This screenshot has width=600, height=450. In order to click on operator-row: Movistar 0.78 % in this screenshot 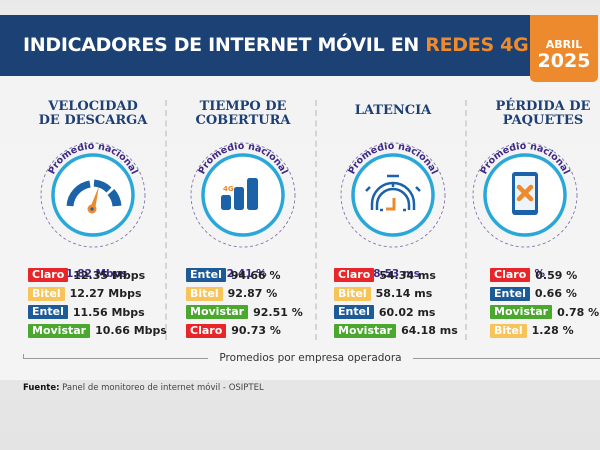, I will do `click(545, 312)`.